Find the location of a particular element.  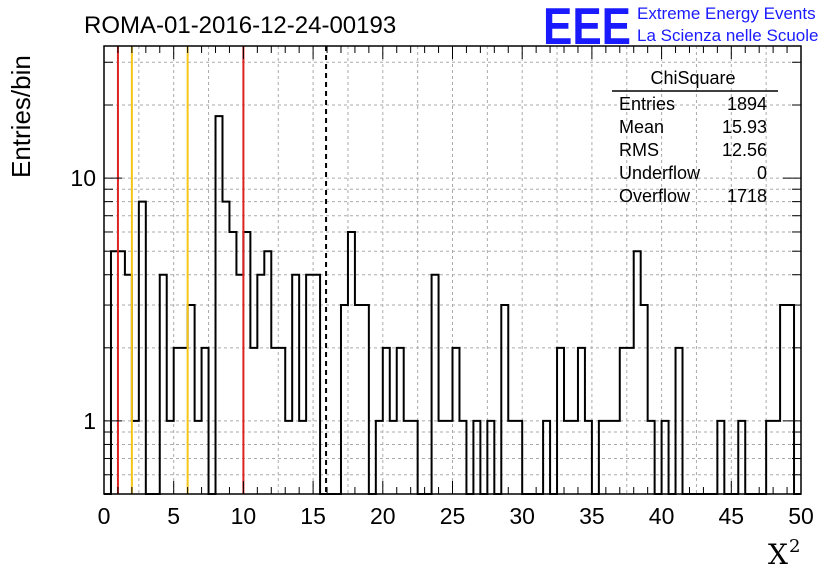

stats-value: 1718 is located at coordinates (747, 196).